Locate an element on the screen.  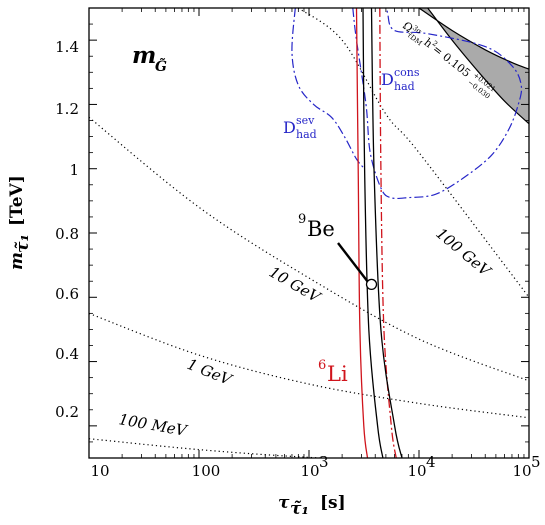
y-axis-title: m τ̃₁ [TeV] is located at coordinates (20, 222).